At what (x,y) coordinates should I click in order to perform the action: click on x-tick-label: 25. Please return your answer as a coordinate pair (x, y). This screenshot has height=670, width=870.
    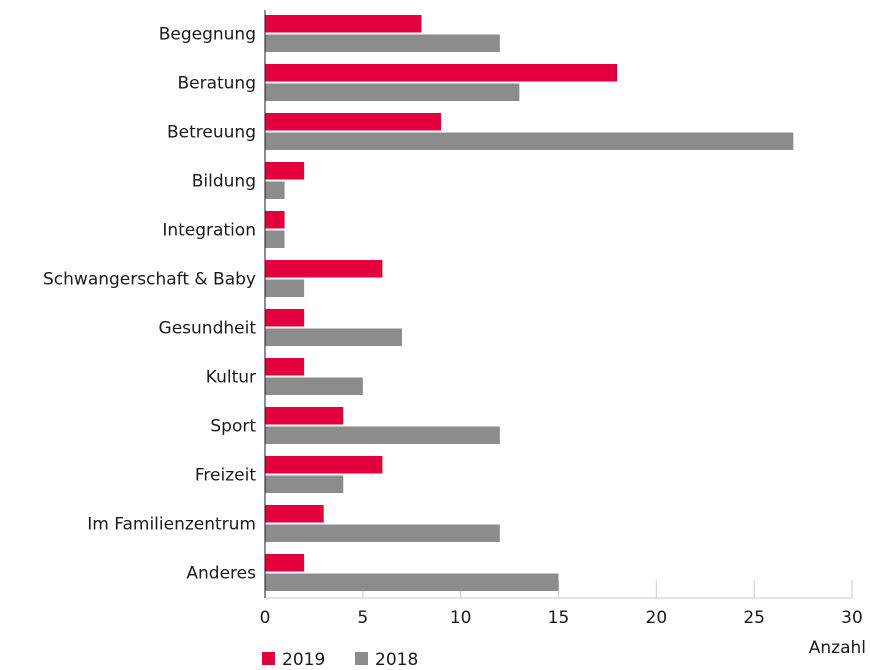
    Looking at the image, I should click on (754, 618).